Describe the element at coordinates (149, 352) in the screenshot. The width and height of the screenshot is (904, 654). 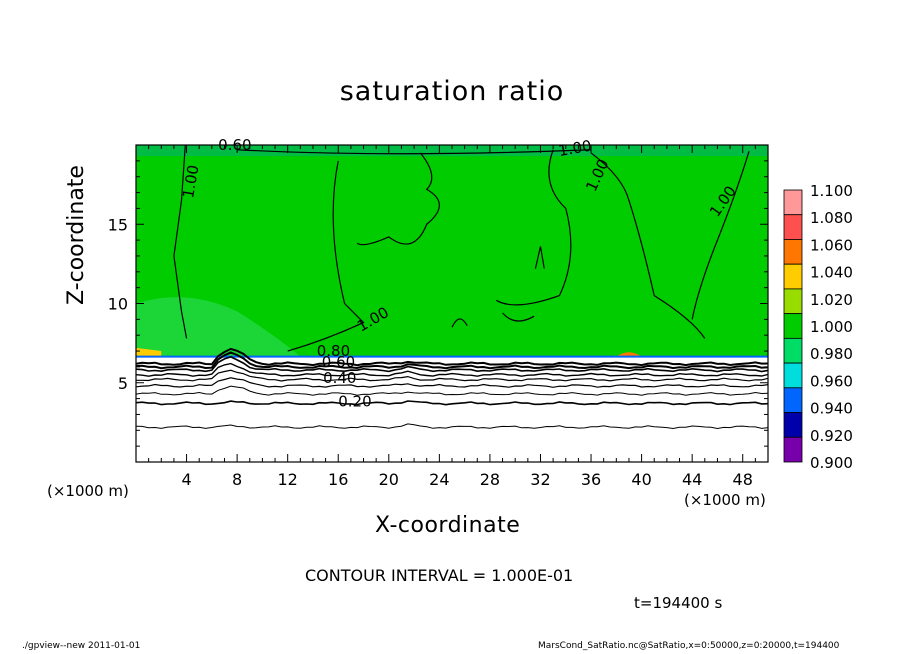
I see `field-patch-yellow` at that location.